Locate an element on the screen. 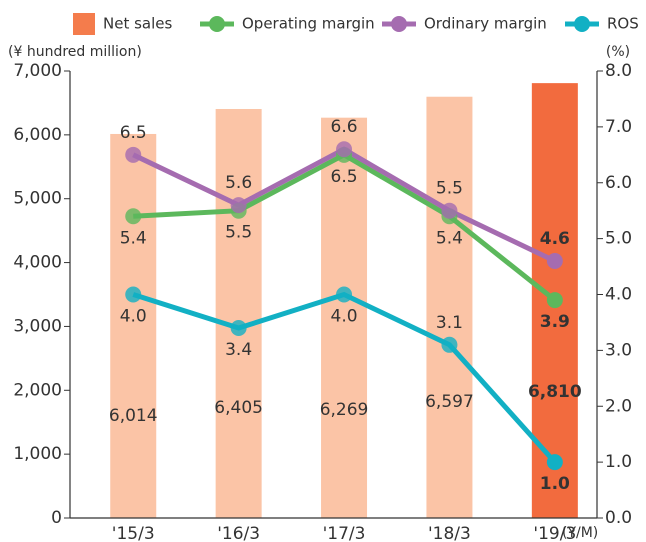 Image resolution: width=646 pixels, height=542 pixels. data-label: 6,597 is located at coordinates (449, 402).